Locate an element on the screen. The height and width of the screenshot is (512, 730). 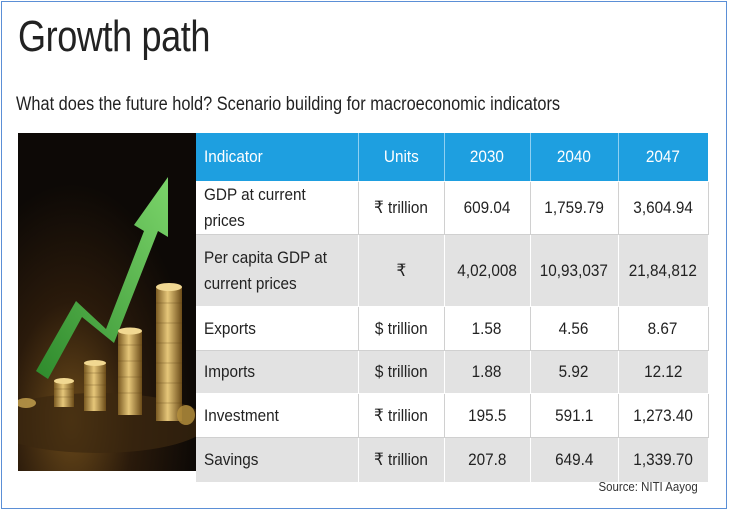
cell-units: ₹ is located at coordinates (401, 270).